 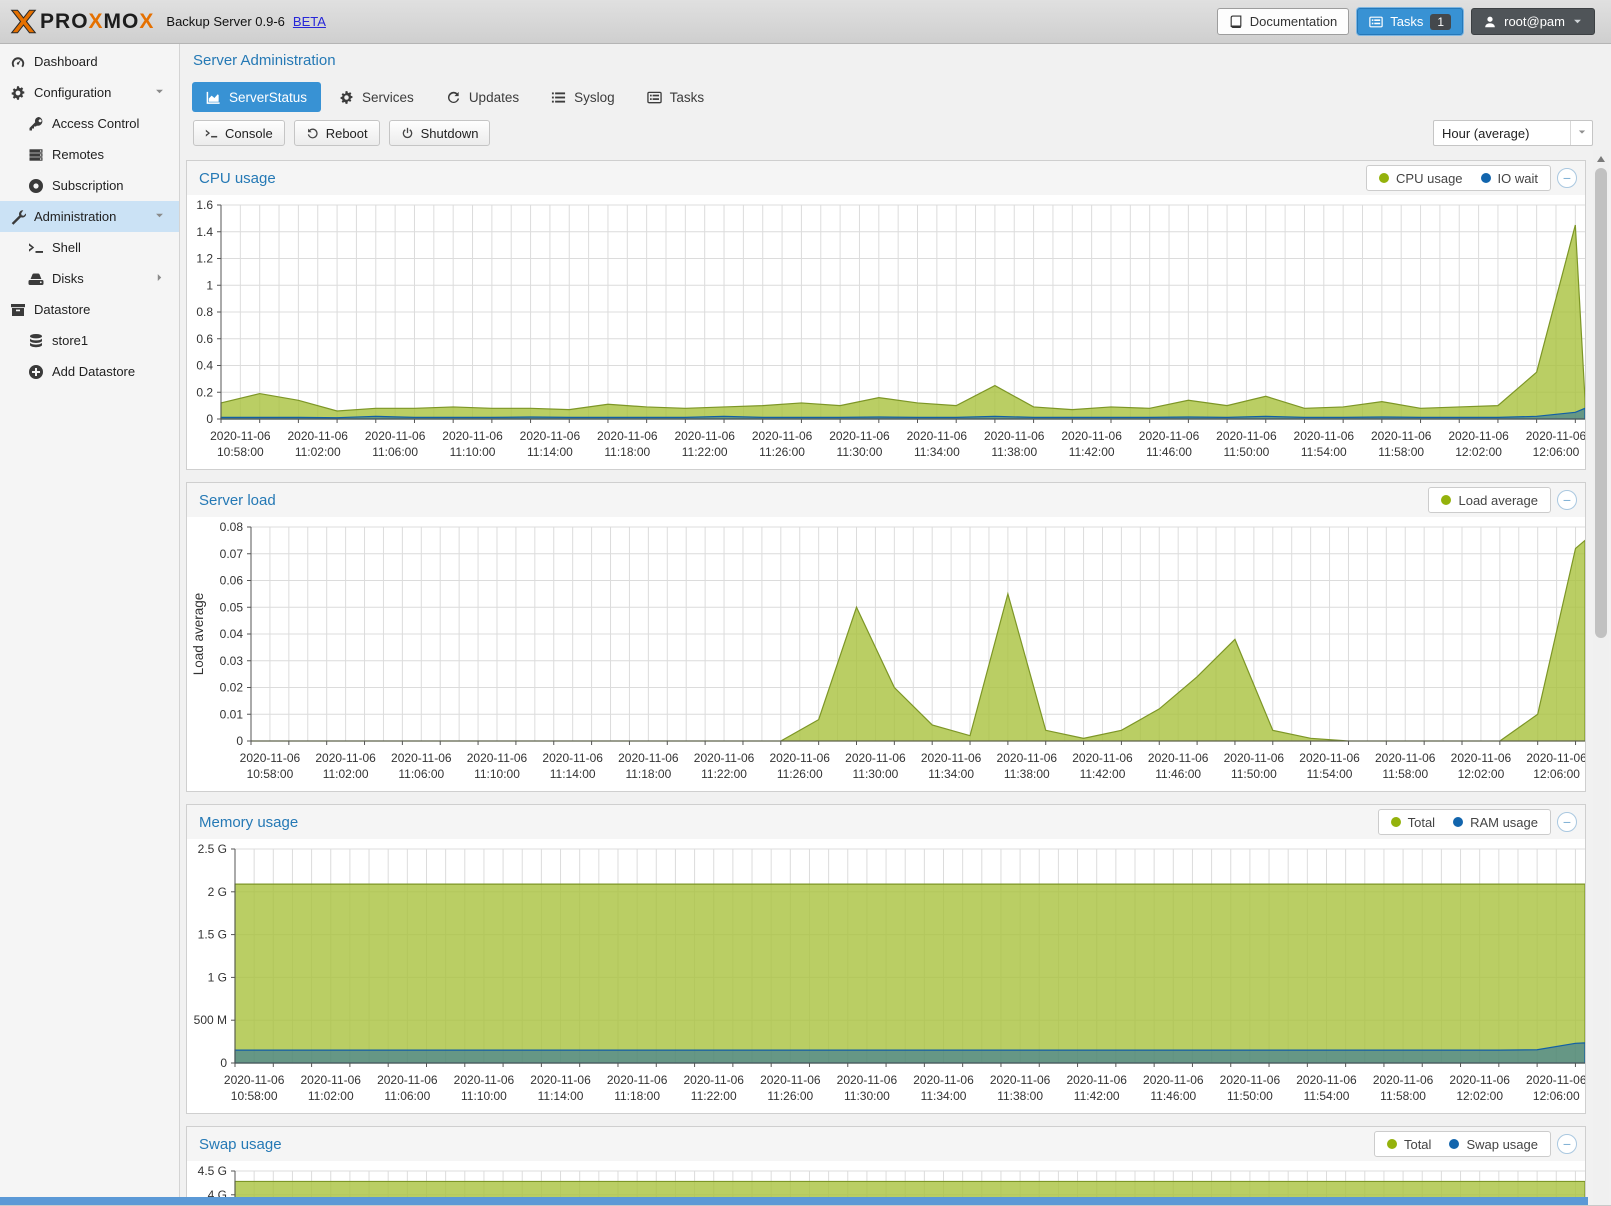 What do you see at coordinates (89, 216) in the screenshot?
I see `sidebar-item-administration: Administration` at bounding box center [89, 216].